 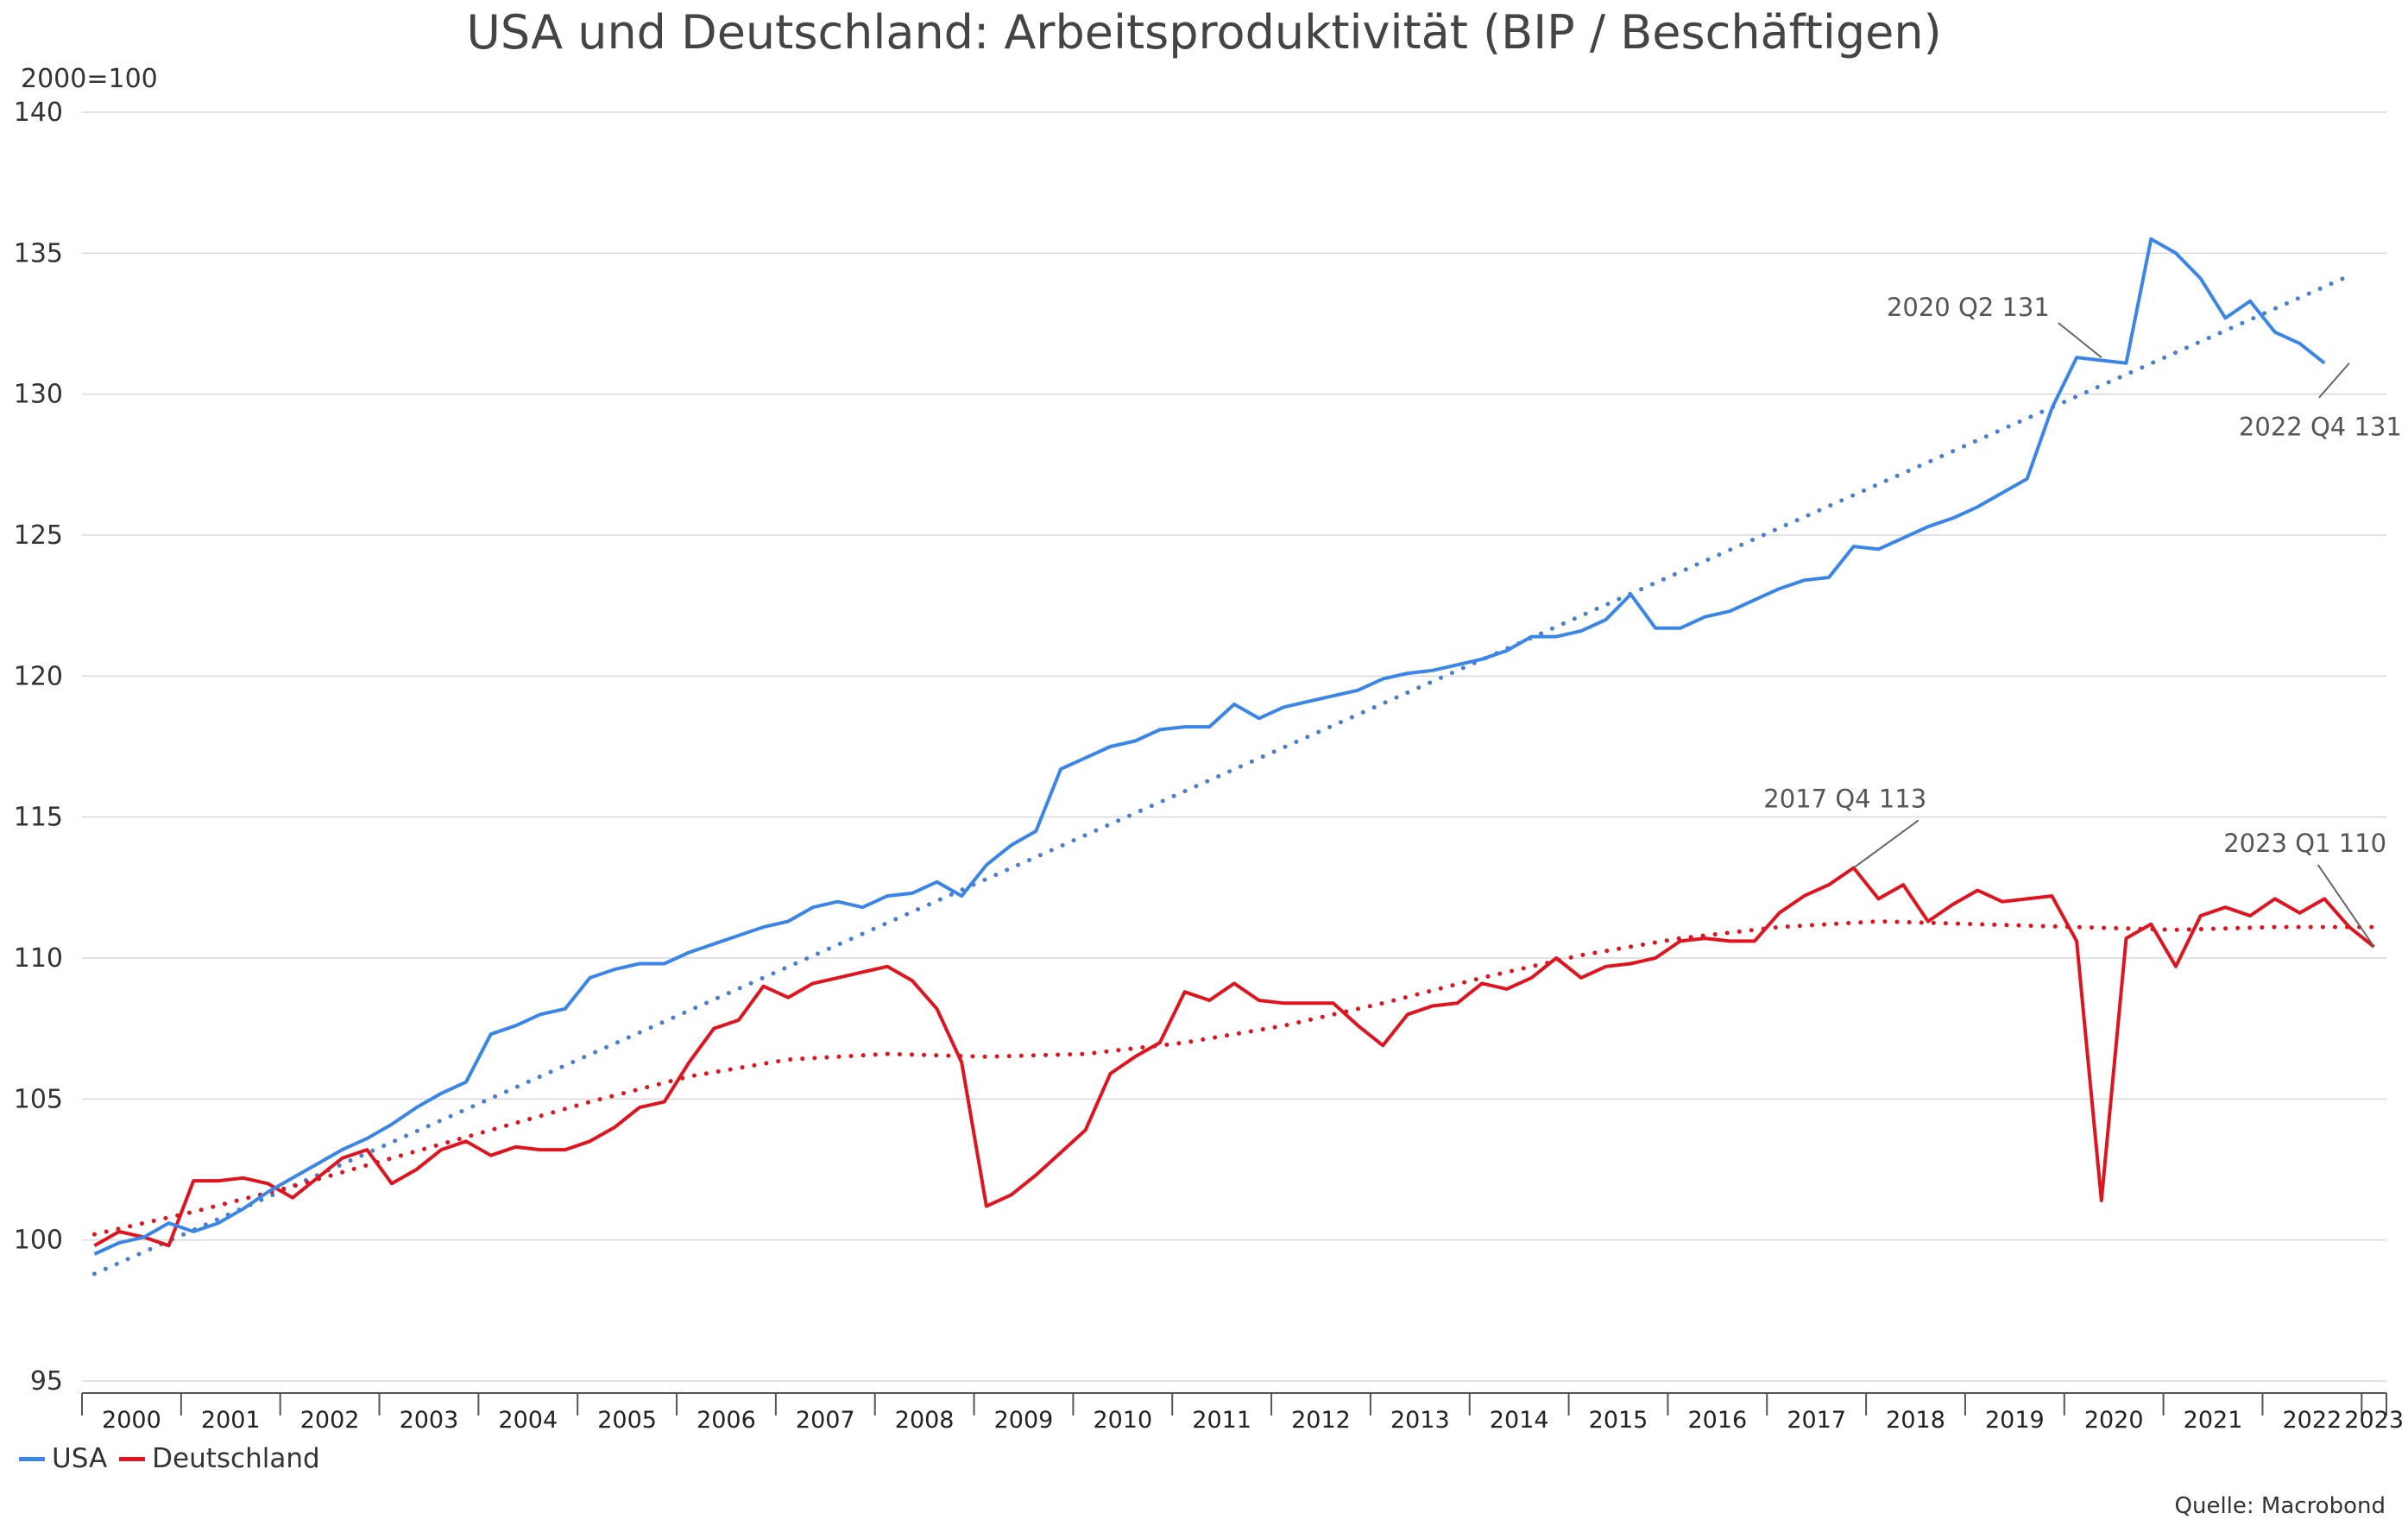 I want to click on x-tick-label: 2020, so click(x=2114, y=1420).